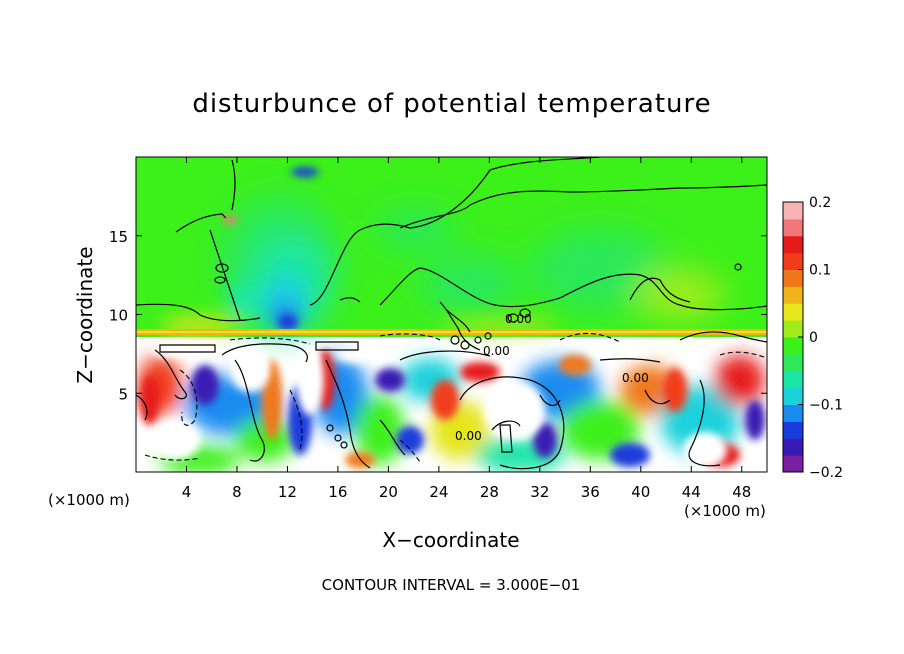 Image resolution: width=904 pixels, height=654 pixels. I want to click on x-tick-label: 4, so click(187, 492).